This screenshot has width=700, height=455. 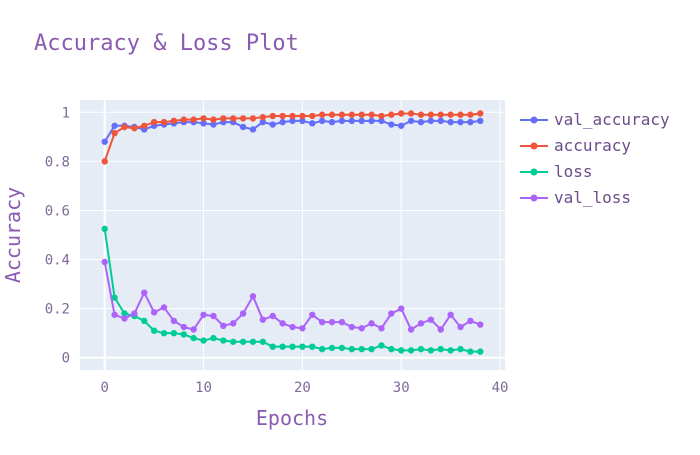 What do you see at coordinates (575, 145) in the screenshot?
I see `legend-item-accuracy: accuracy` at bounding box center [575, 145].